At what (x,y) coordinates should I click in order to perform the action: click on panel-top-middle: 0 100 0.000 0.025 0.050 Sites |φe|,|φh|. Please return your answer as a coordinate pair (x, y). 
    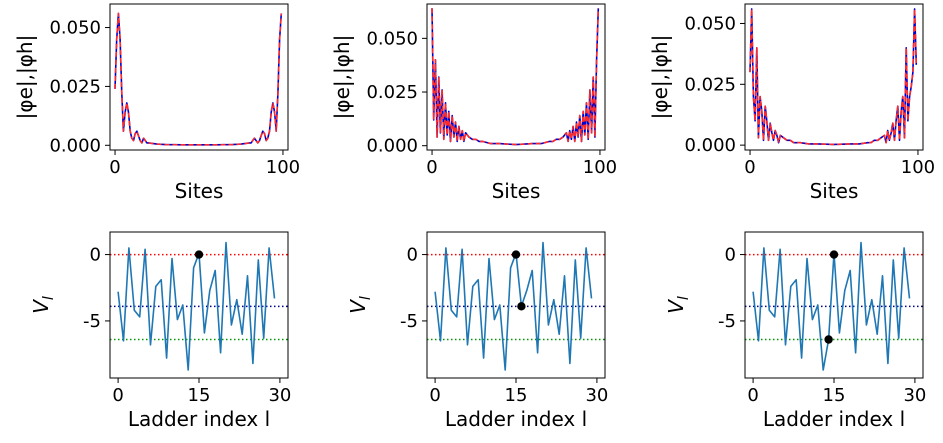
    Looking at the image, I should click on (473, 103).